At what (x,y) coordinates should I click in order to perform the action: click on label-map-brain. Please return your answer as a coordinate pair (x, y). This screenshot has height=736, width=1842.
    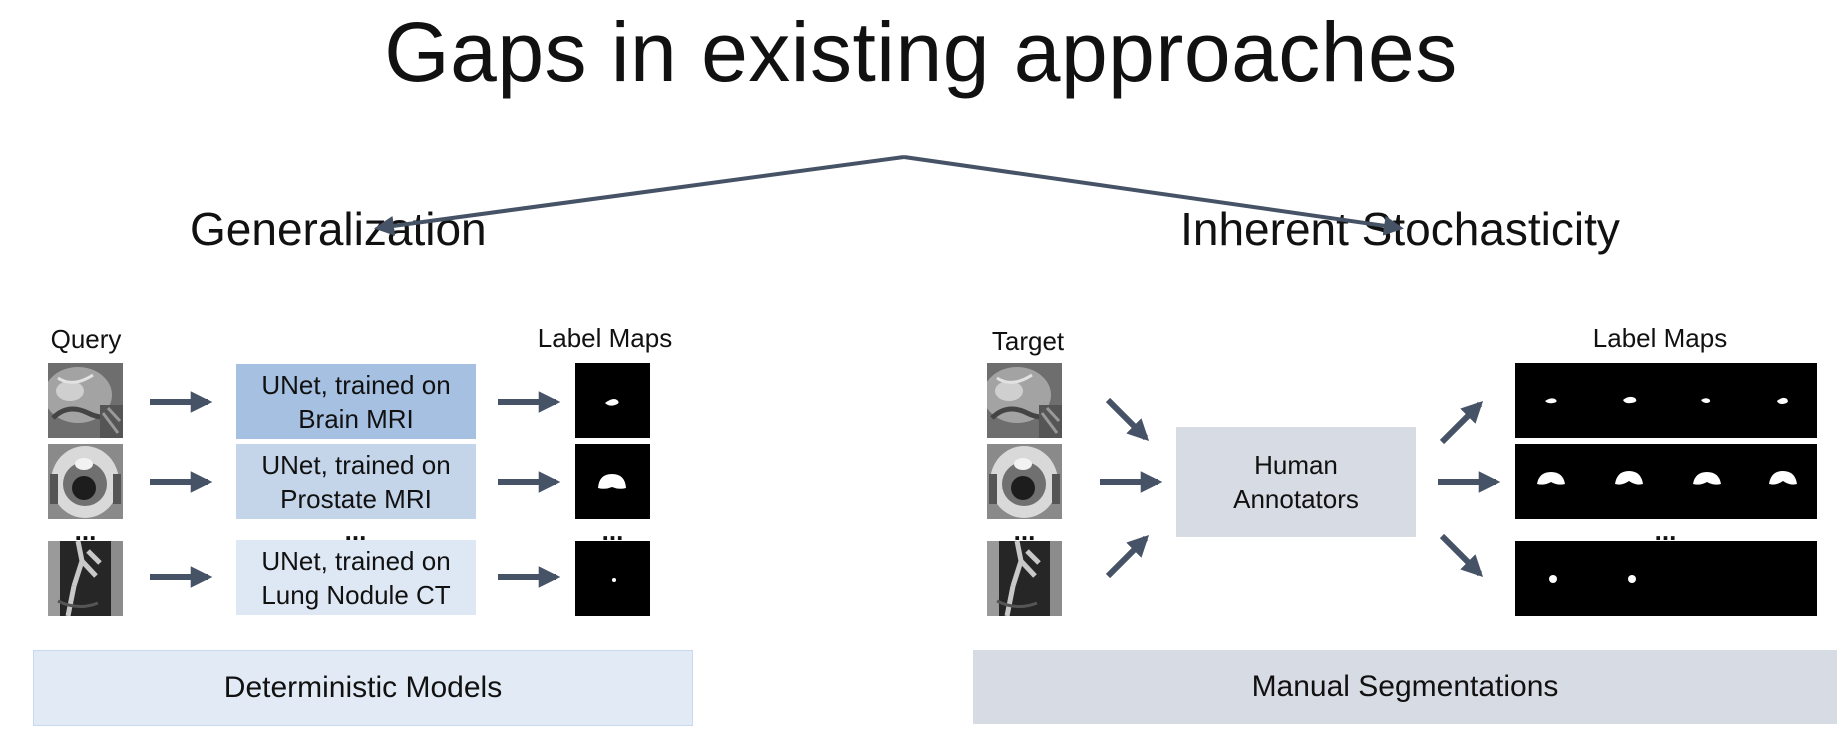
    Looking at the image, I should click on (612, 400).